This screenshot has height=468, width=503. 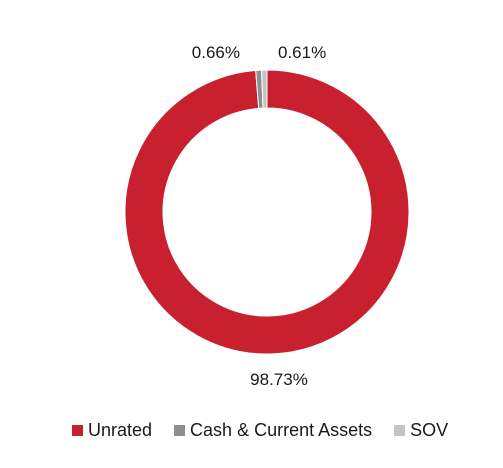 What do you see at coordinates (120, 430) in the screenshot?
I see `legend-label-unrated: Unrated` at bounding box center [120, 430].